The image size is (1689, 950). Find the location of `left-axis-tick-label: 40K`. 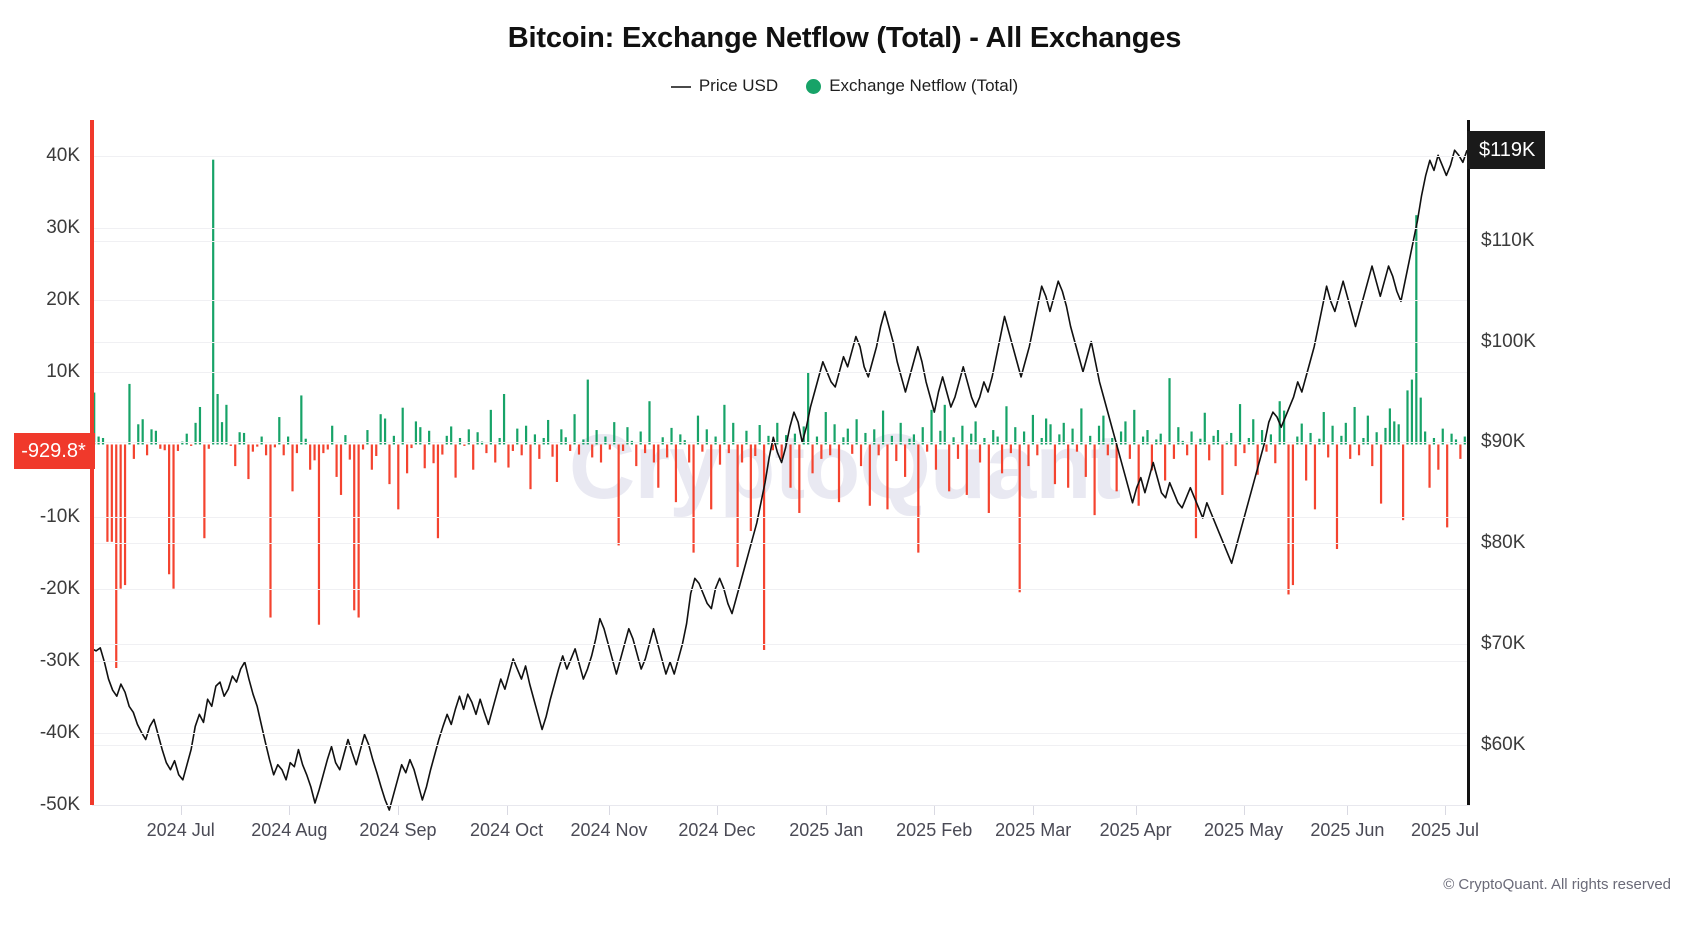

left-axis-tick-label: 40K is located at coordinates (63, 156).